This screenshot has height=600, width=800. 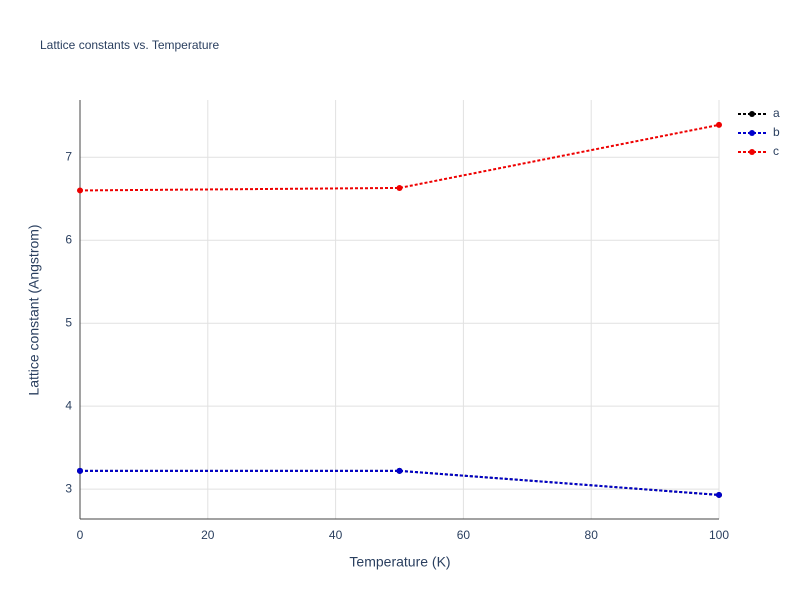 What do you see at coordinates (34, 309) in the screenshot?
I see `y-axis-title: Lattice constant (Angstrom)` at bounding box center [34, 309].